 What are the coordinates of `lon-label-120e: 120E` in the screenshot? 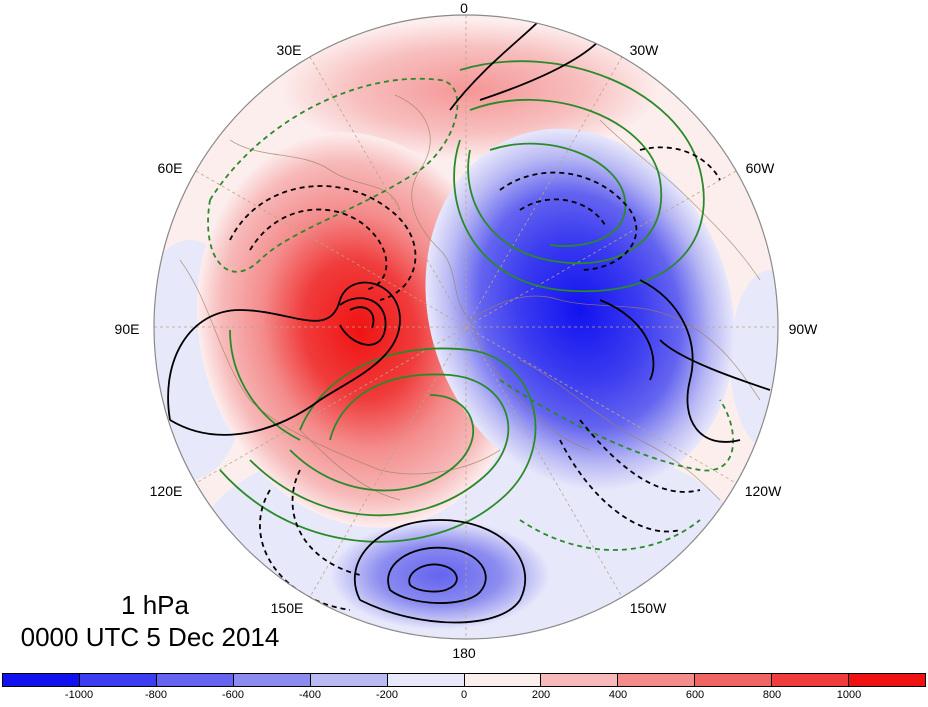 It's located at (166, 491).